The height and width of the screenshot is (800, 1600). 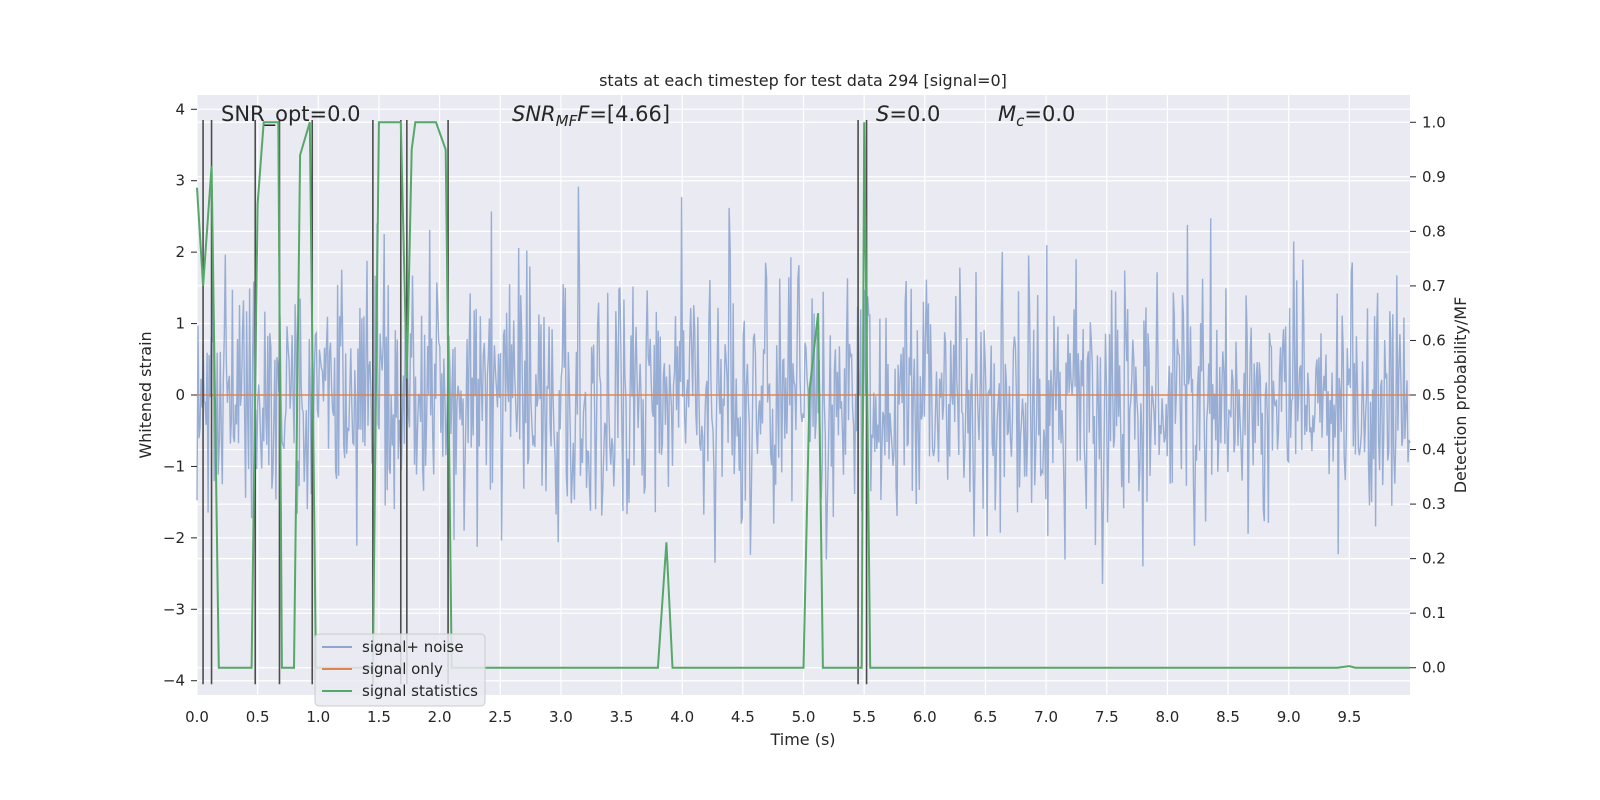 I want to click on y-right-tick-label: 0.5, so click(x=1434, y=395).